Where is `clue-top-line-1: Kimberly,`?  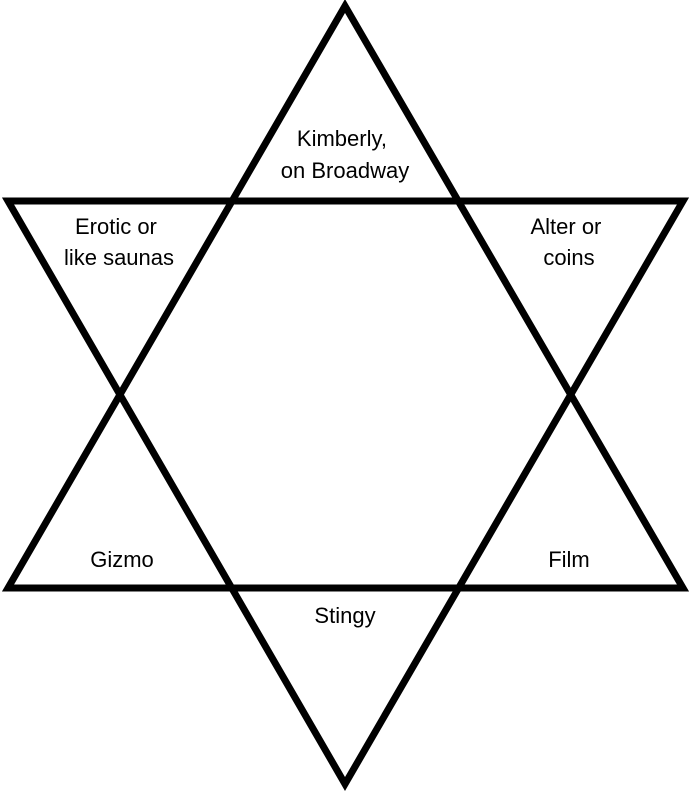
clue-top-line-1: Kimberly, is located at coordinates (342, 138).